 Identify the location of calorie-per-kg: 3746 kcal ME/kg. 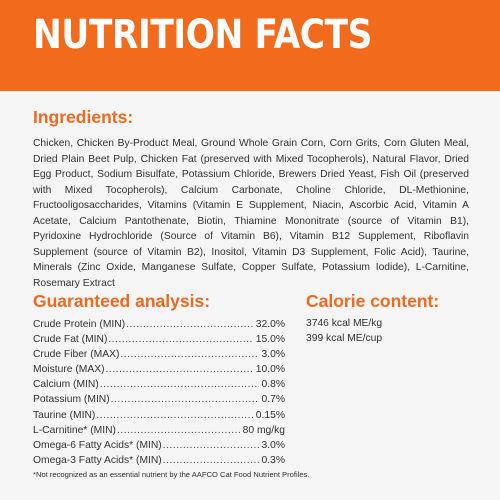
(344, 323).